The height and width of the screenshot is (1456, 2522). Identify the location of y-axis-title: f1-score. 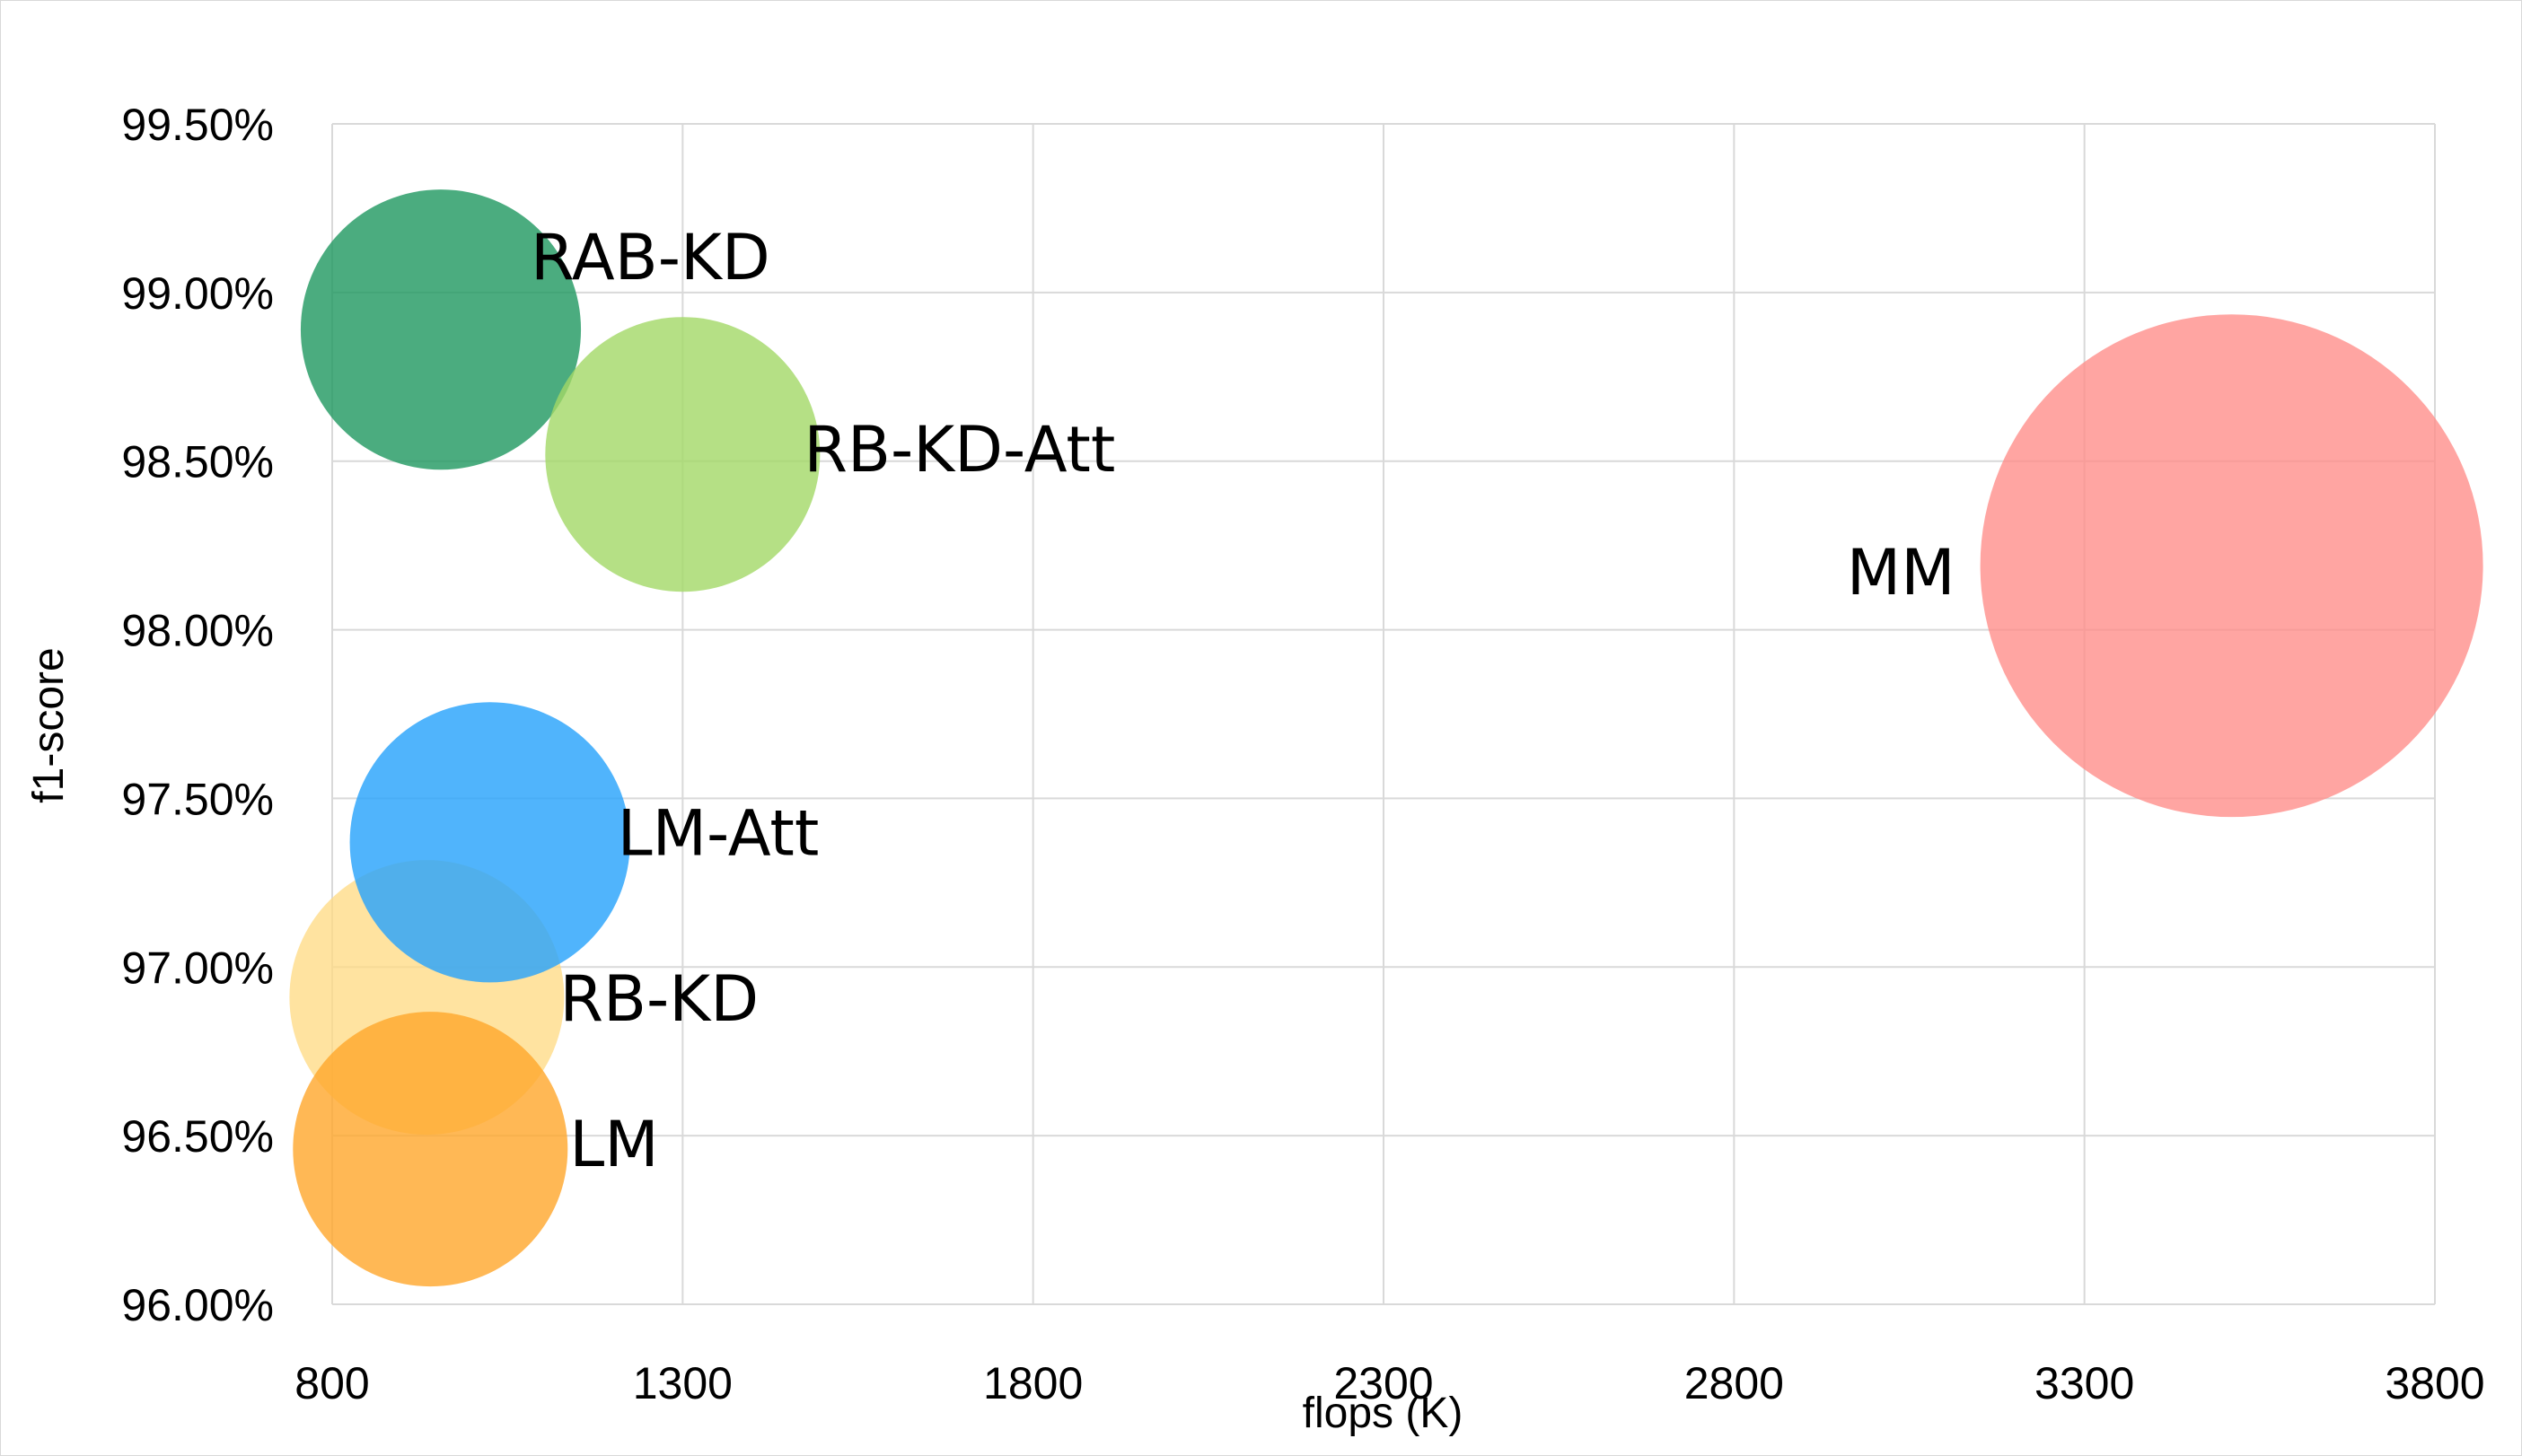
(49, 725).